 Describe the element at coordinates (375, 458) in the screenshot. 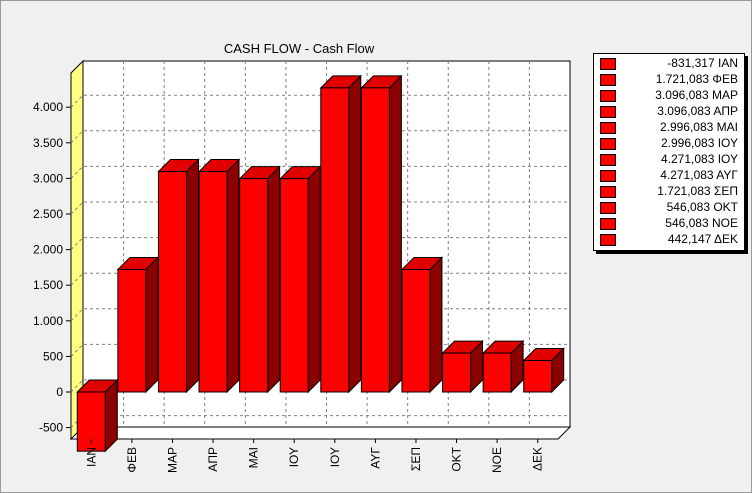

I see `x-tick-label: ΑΥΓ` at that location.